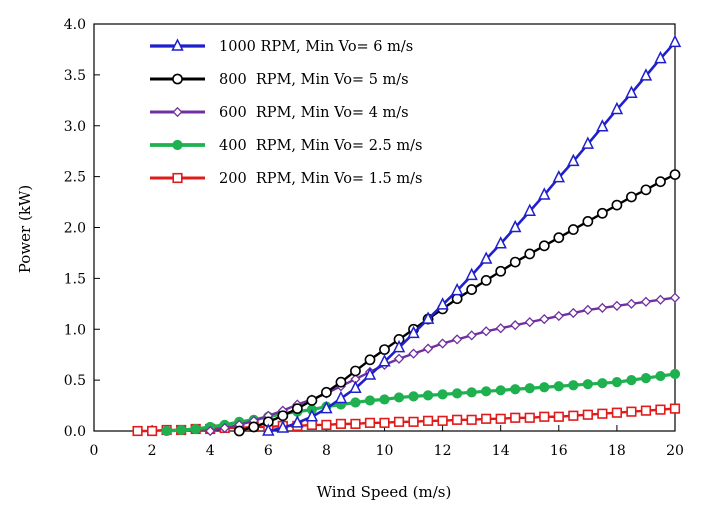 Image resolution: width=705 pixels, height=508 pixels. What do you see at coordinates (75, 432) in the screenshot?
I see `y-tick-label: 0.0` at bounding box center [75, 432].